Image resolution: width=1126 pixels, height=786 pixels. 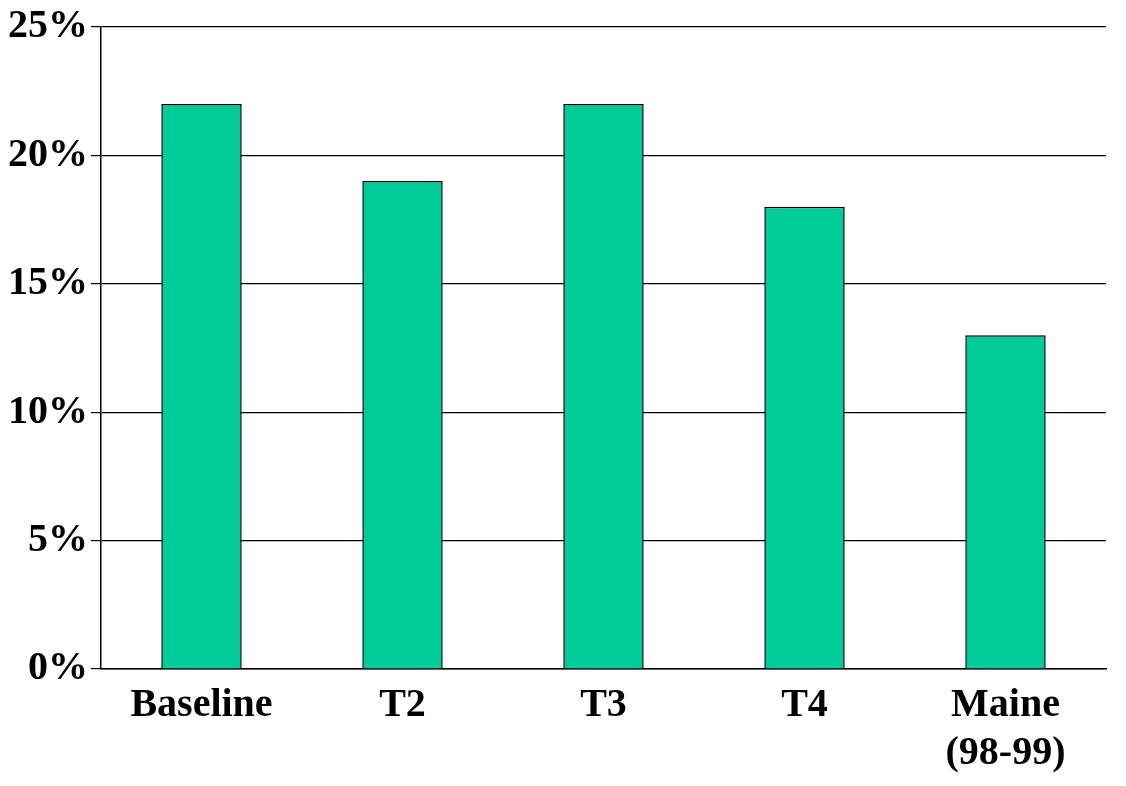 I want to click on x-tick-label: T4, so click(x=804, y=703).